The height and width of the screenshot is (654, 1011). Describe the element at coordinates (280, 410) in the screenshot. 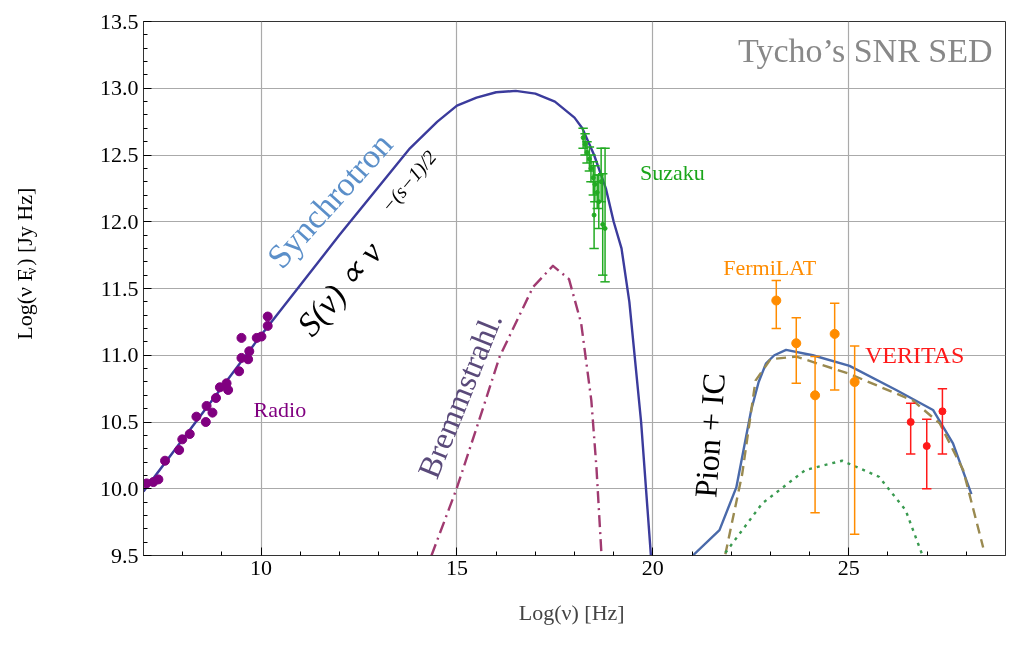

I see `annotation: Radio` at that location.